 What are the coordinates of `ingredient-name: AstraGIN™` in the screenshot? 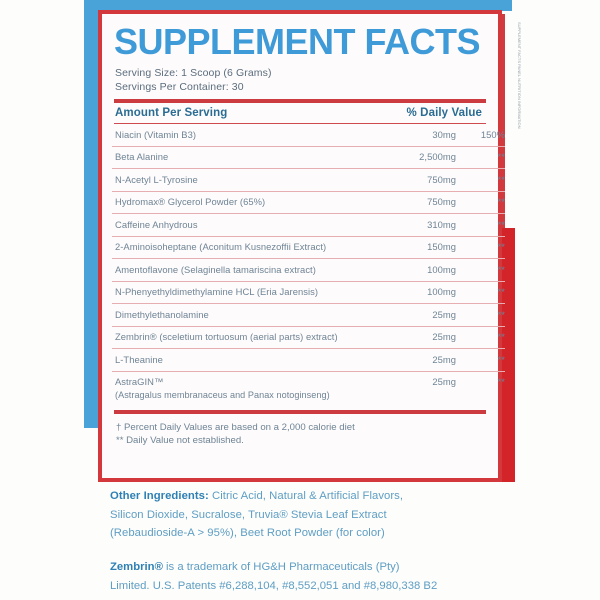 It's located at (139, 382).